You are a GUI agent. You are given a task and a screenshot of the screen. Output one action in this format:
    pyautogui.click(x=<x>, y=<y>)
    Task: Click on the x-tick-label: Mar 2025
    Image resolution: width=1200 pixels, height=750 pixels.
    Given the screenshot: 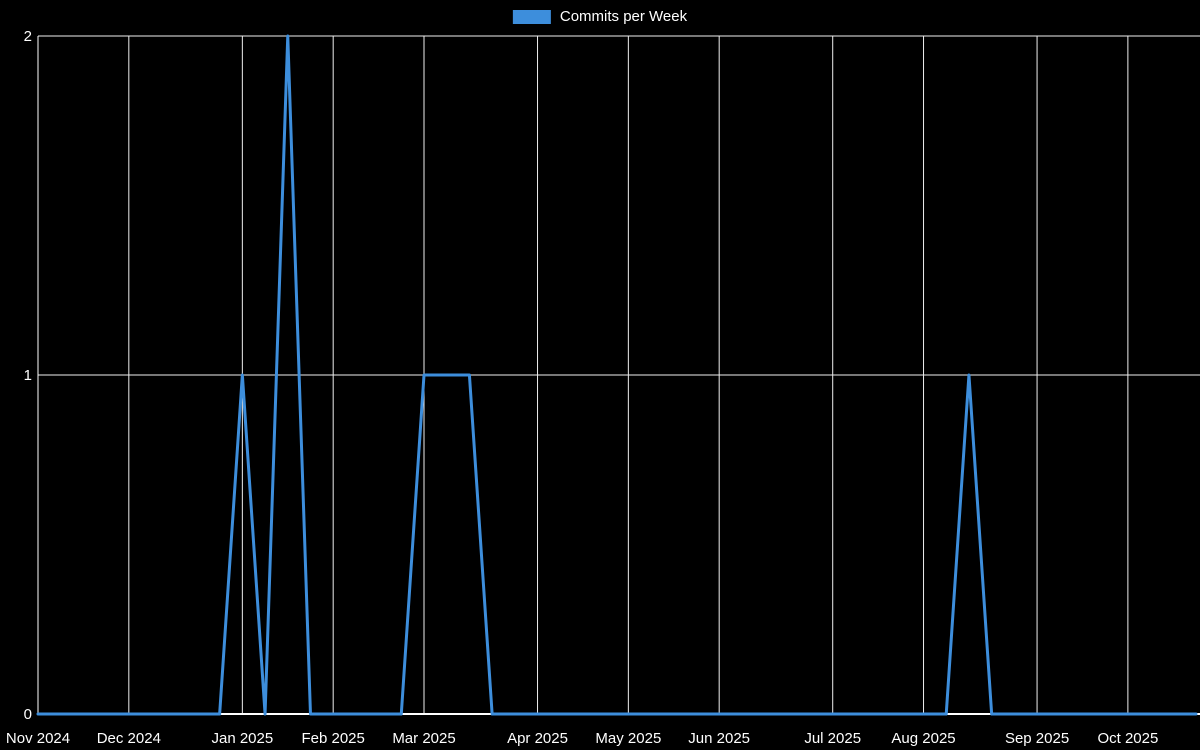 What is the action you would take?
    pyautogui.click(x=423, y=738)
    